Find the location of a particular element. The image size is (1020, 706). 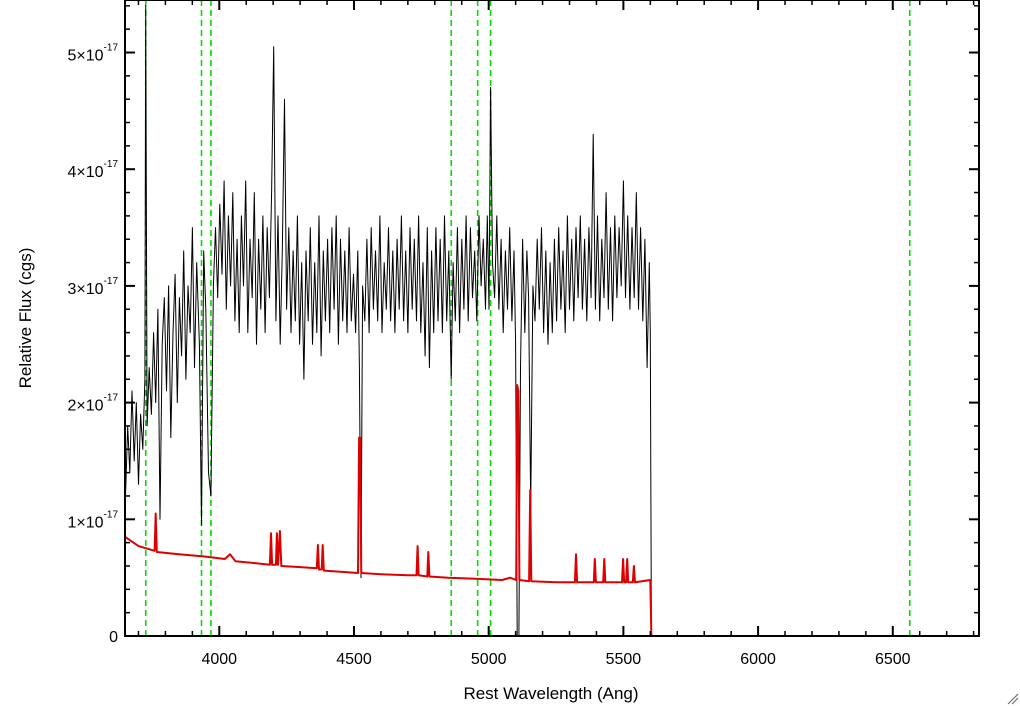

x-tick-label: 6000 is located at coordinates (758, 659).